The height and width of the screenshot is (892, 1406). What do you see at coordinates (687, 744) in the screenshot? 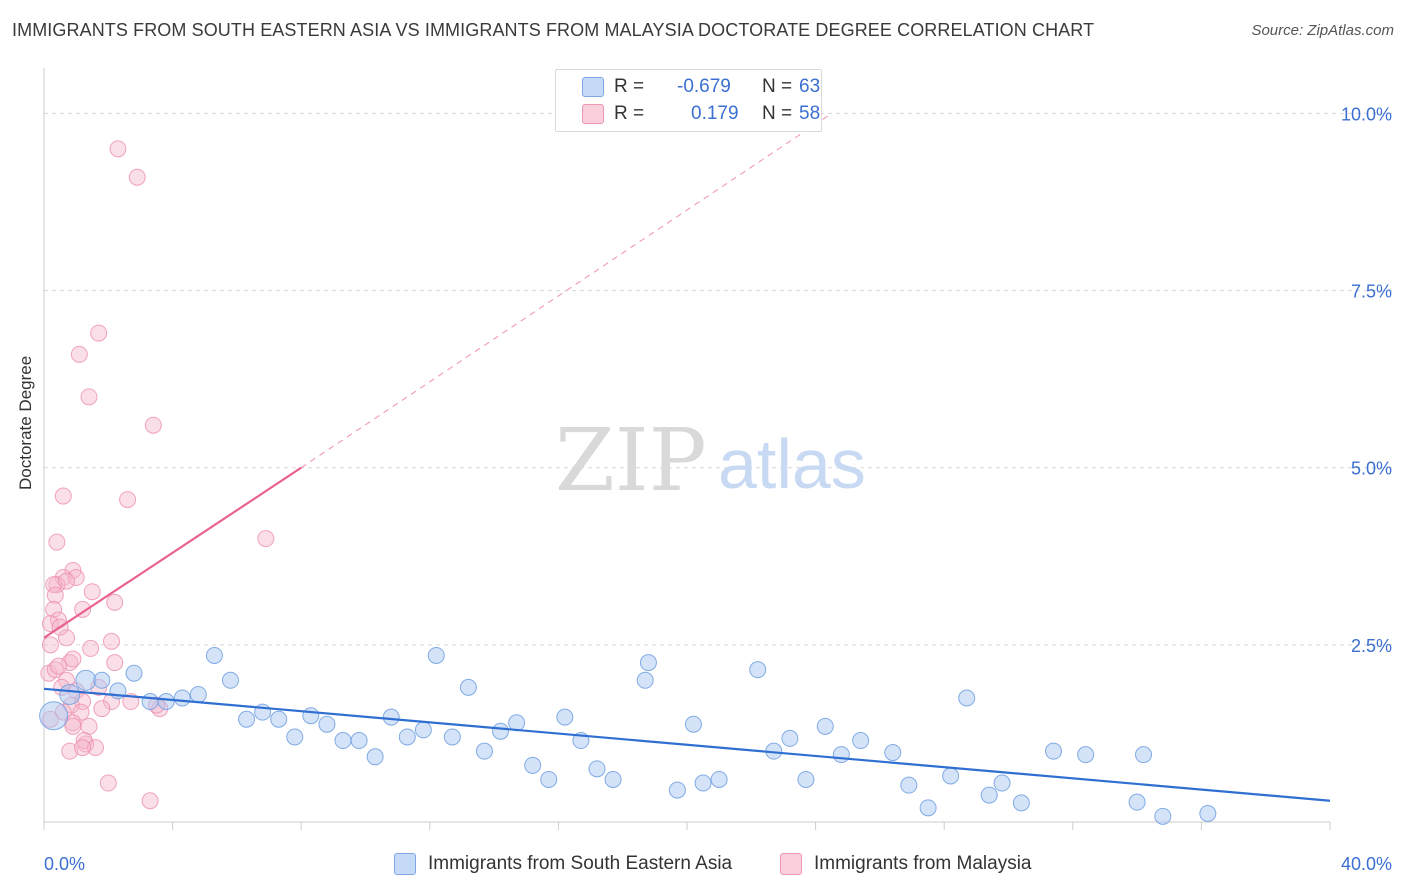
I see `trend-line-sea` at bounding box center [687, 744].